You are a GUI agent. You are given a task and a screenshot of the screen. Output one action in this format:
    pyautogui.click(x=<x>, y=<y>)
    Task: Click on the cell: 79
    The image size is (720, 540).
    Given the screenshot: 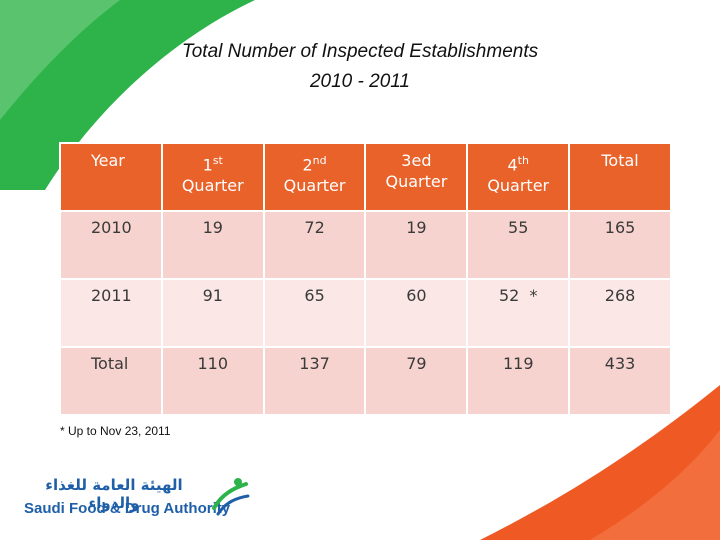 What is the action you would take?
    pyautogui.click(x=416, y=381)
    